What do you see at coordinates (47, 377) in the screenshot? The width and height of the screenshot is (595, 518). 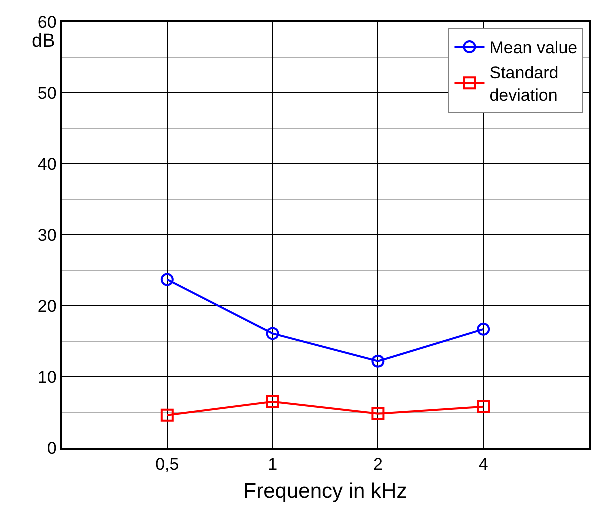 I see `y-tick-label: 10` at bounding box center [47, 377].